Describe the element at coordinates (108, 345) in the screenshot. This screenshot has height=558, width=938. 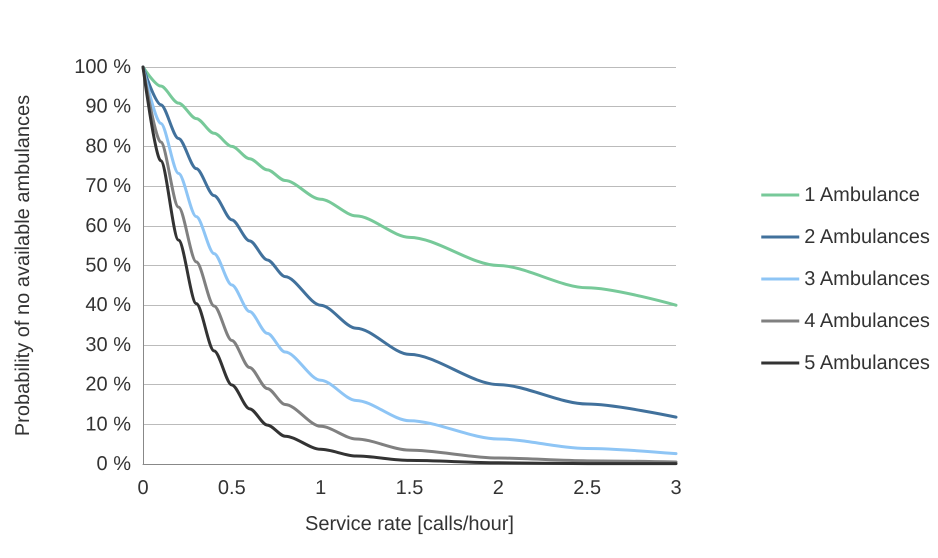
I see `y-tick-label: 30 %` at that location.